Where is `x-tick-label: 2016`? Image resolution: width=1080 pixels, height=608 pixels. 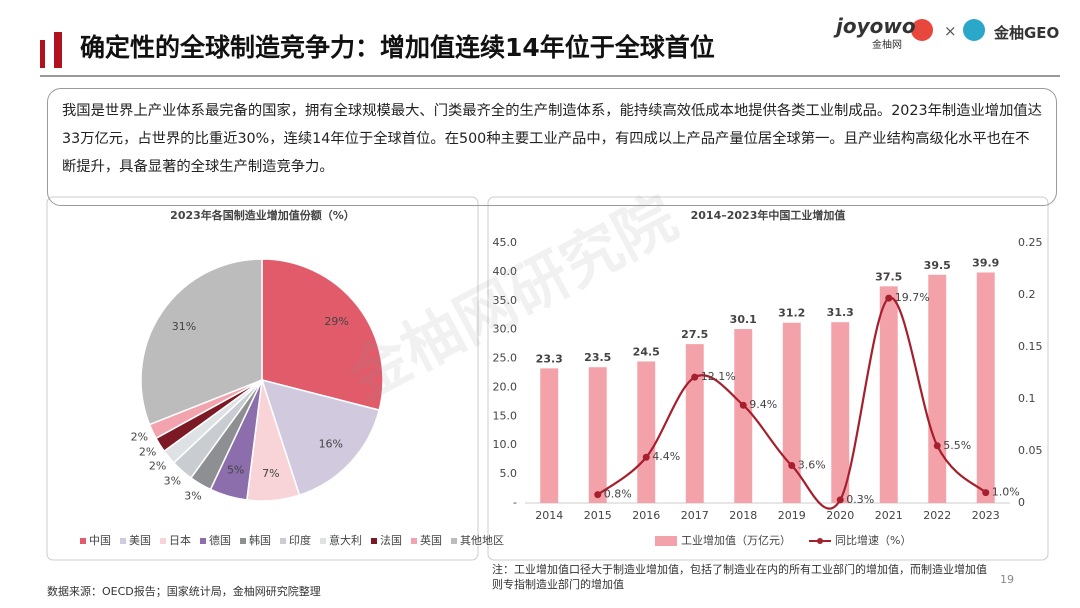 x-tick-label: 2016 is located at coordinates (646, 515).